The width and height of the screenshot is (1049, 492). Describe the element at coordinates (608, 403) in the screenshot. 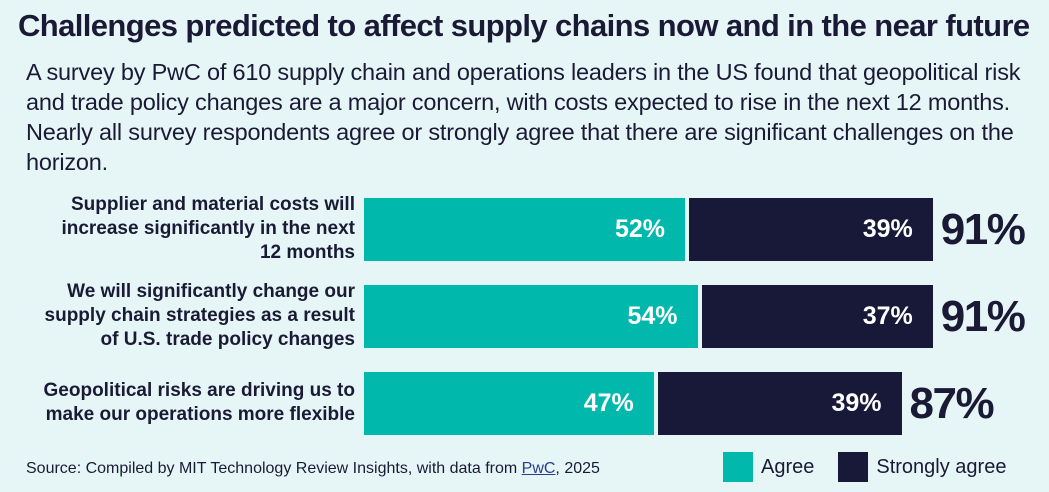

I see `data-label: 47%` at that location.